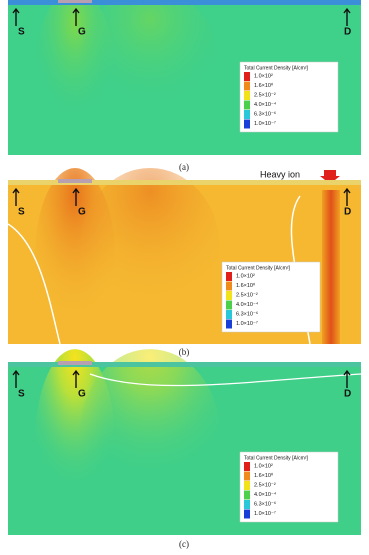 The image size is (369, 555). What do you see at coordinates (184, 352) in the screenshot?
I see `panel-caption: (b)` at bounding box center [184, 352].